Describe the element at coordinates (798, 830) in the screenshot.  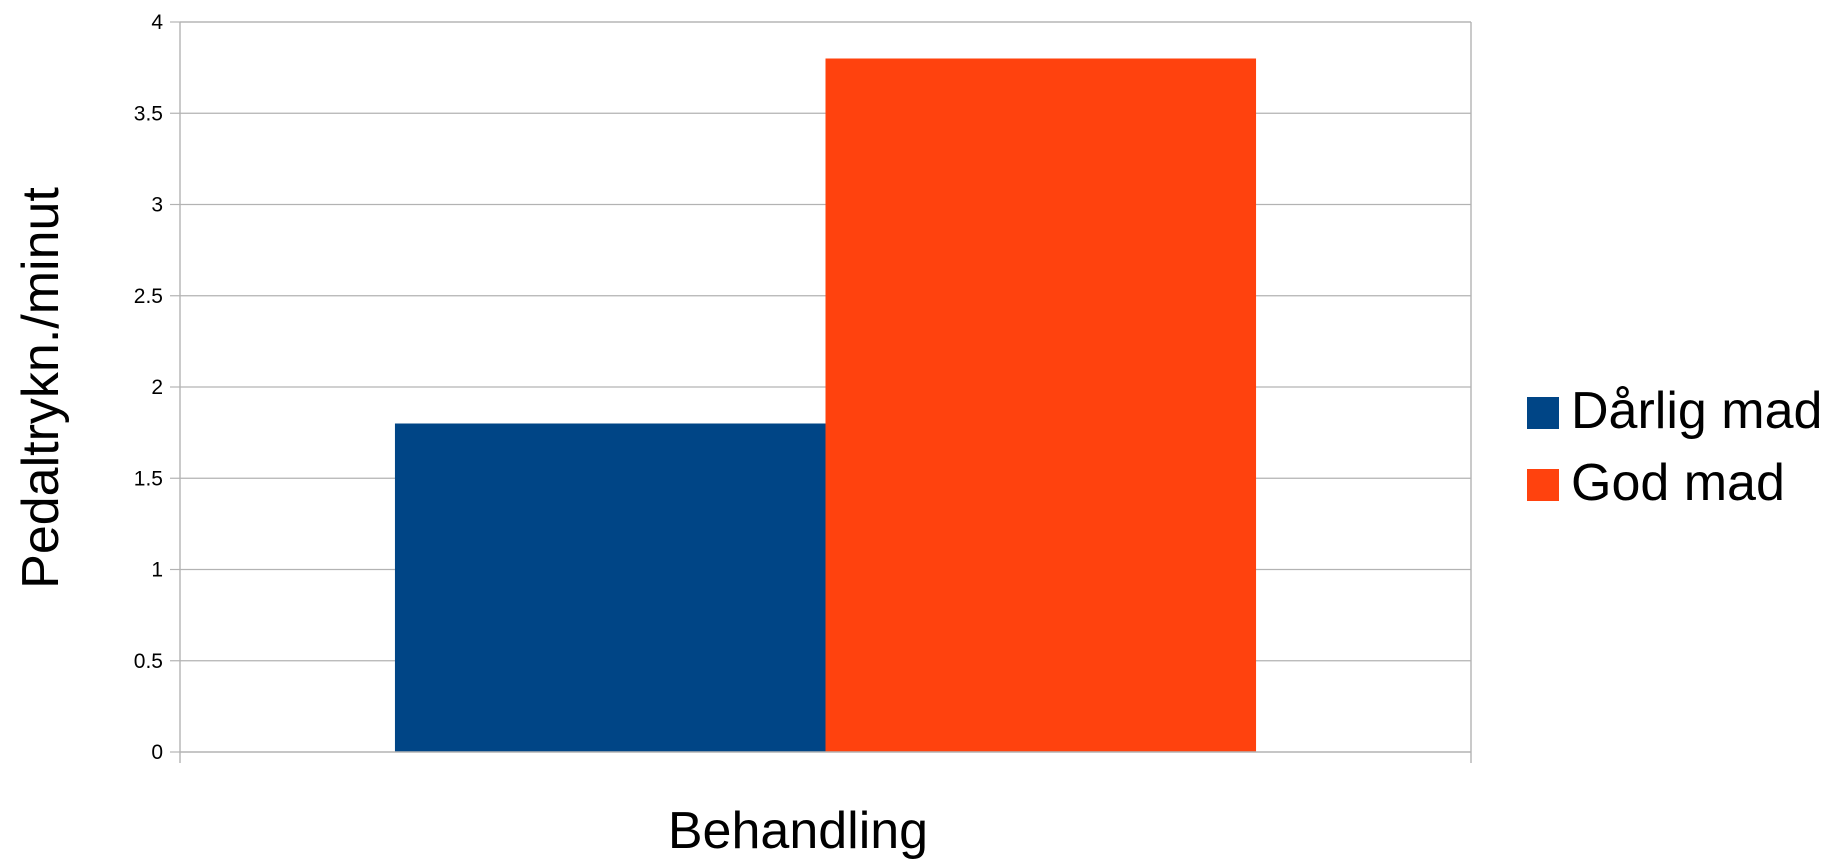
I see `x-axis-title: Behandling` at that location.